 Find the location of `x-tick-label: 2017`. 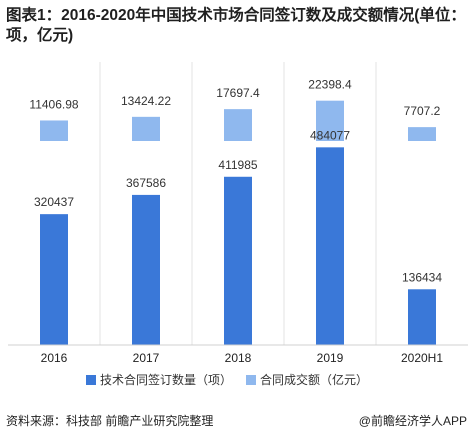

x-tick-label: 2017 is located at coordinates (146, 358).